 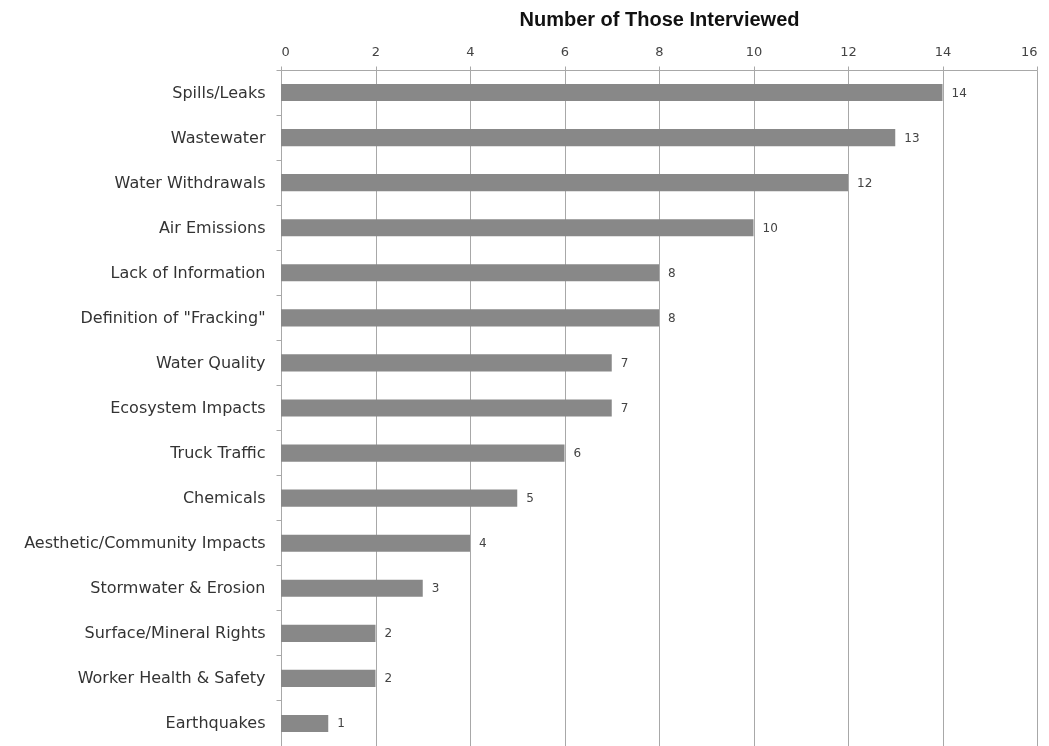 What do you see at coordinates (470, 51) in the screenshot?
I see `x-tick-label: 4` at bounding box center [470, 51].